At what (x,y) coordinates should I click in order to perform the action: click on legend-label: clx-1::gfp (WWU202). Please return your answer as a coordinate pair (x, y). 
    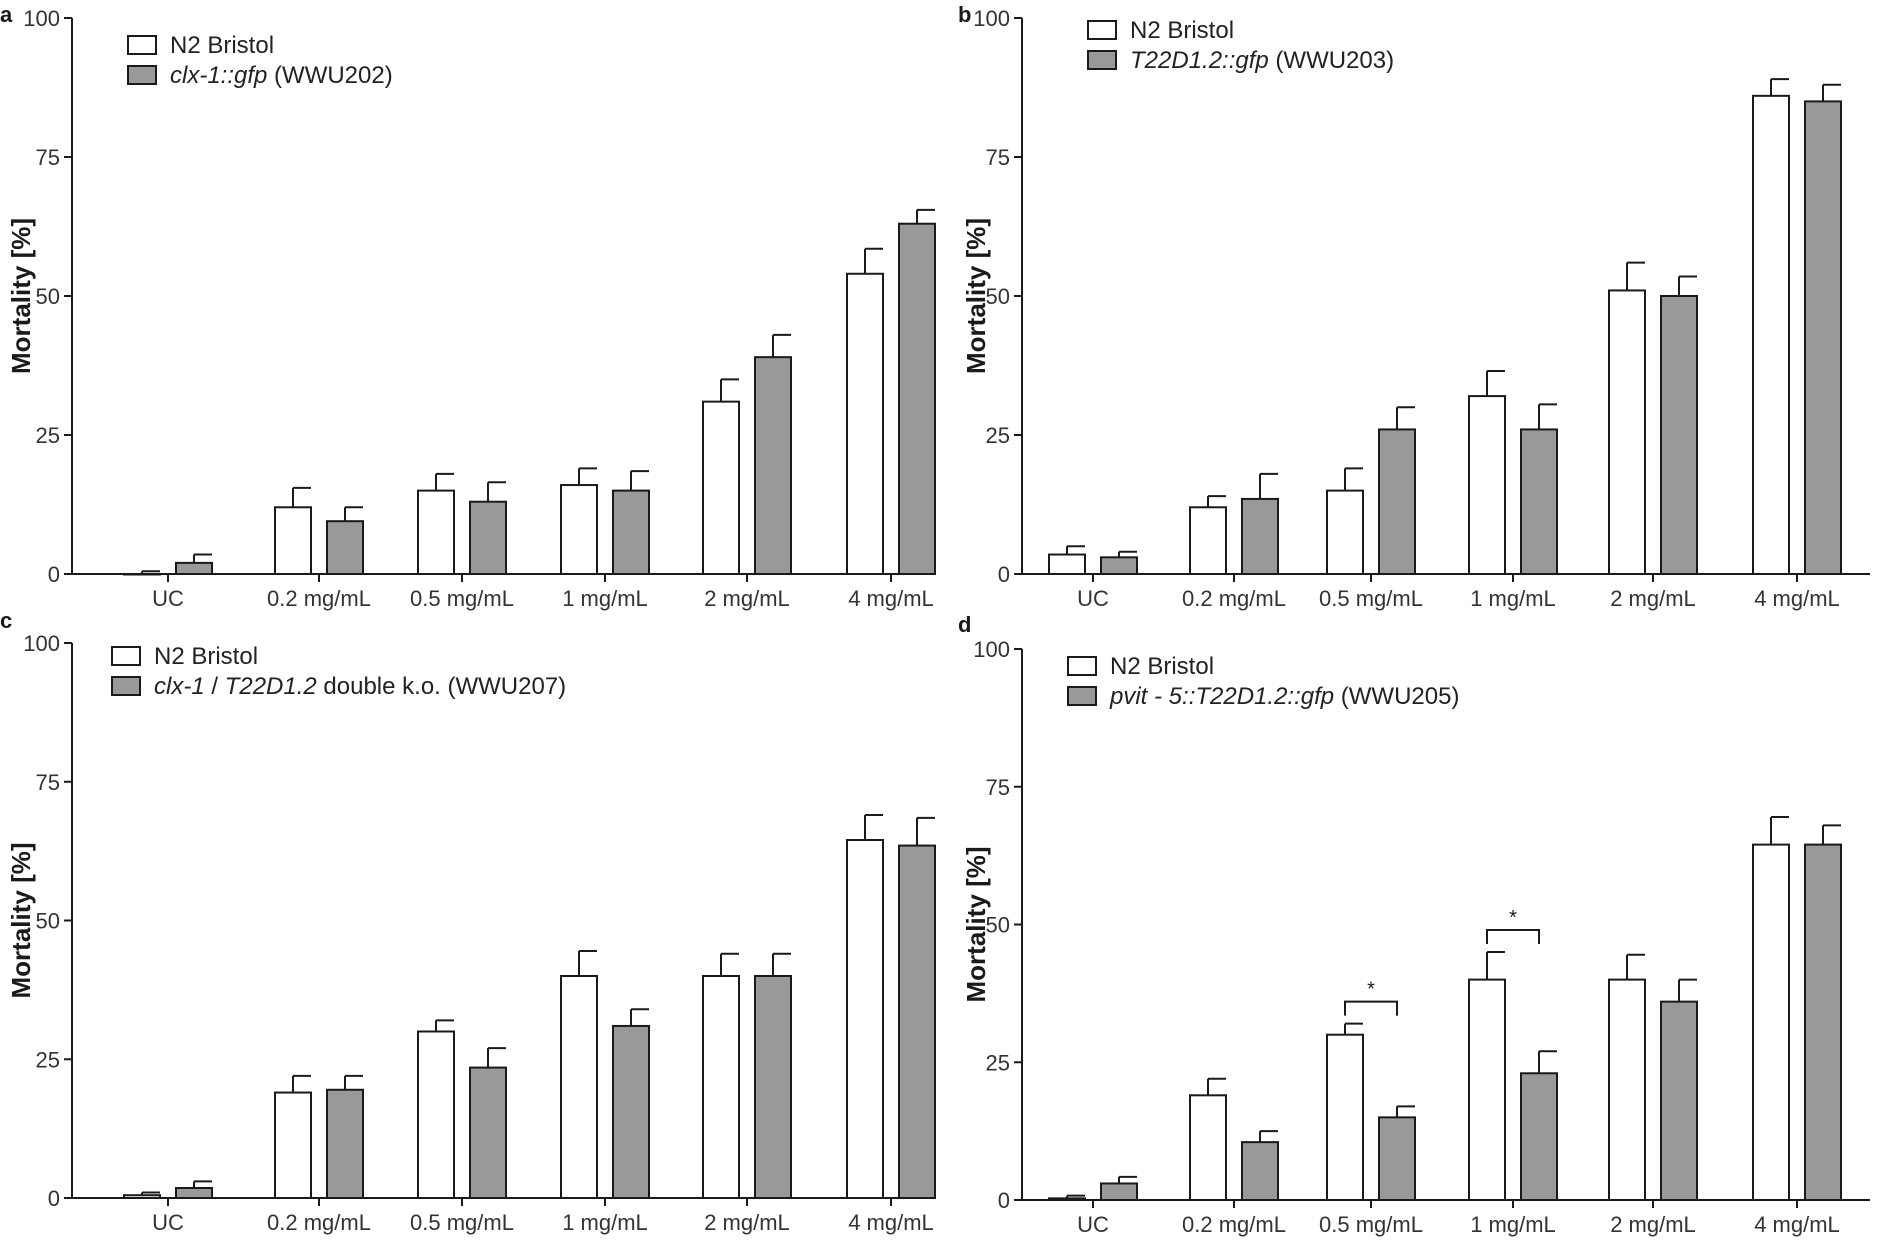
    Looking at the image, I should click on (281, 75).